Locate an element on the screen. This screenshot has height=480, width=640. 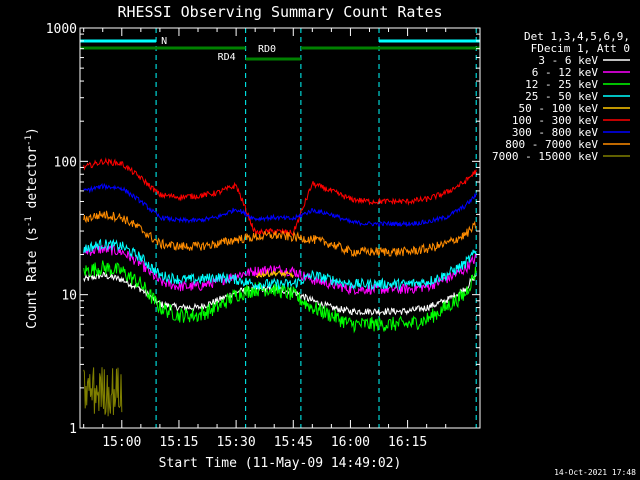
x-tick-label: 15:00 is located at coordinates (121, 442).